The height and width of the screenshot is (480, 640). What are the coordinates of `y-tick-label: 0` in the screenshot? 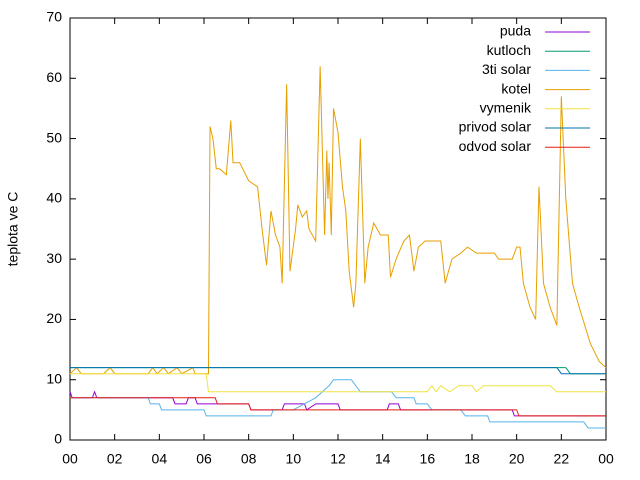 It's located at (58, 439).